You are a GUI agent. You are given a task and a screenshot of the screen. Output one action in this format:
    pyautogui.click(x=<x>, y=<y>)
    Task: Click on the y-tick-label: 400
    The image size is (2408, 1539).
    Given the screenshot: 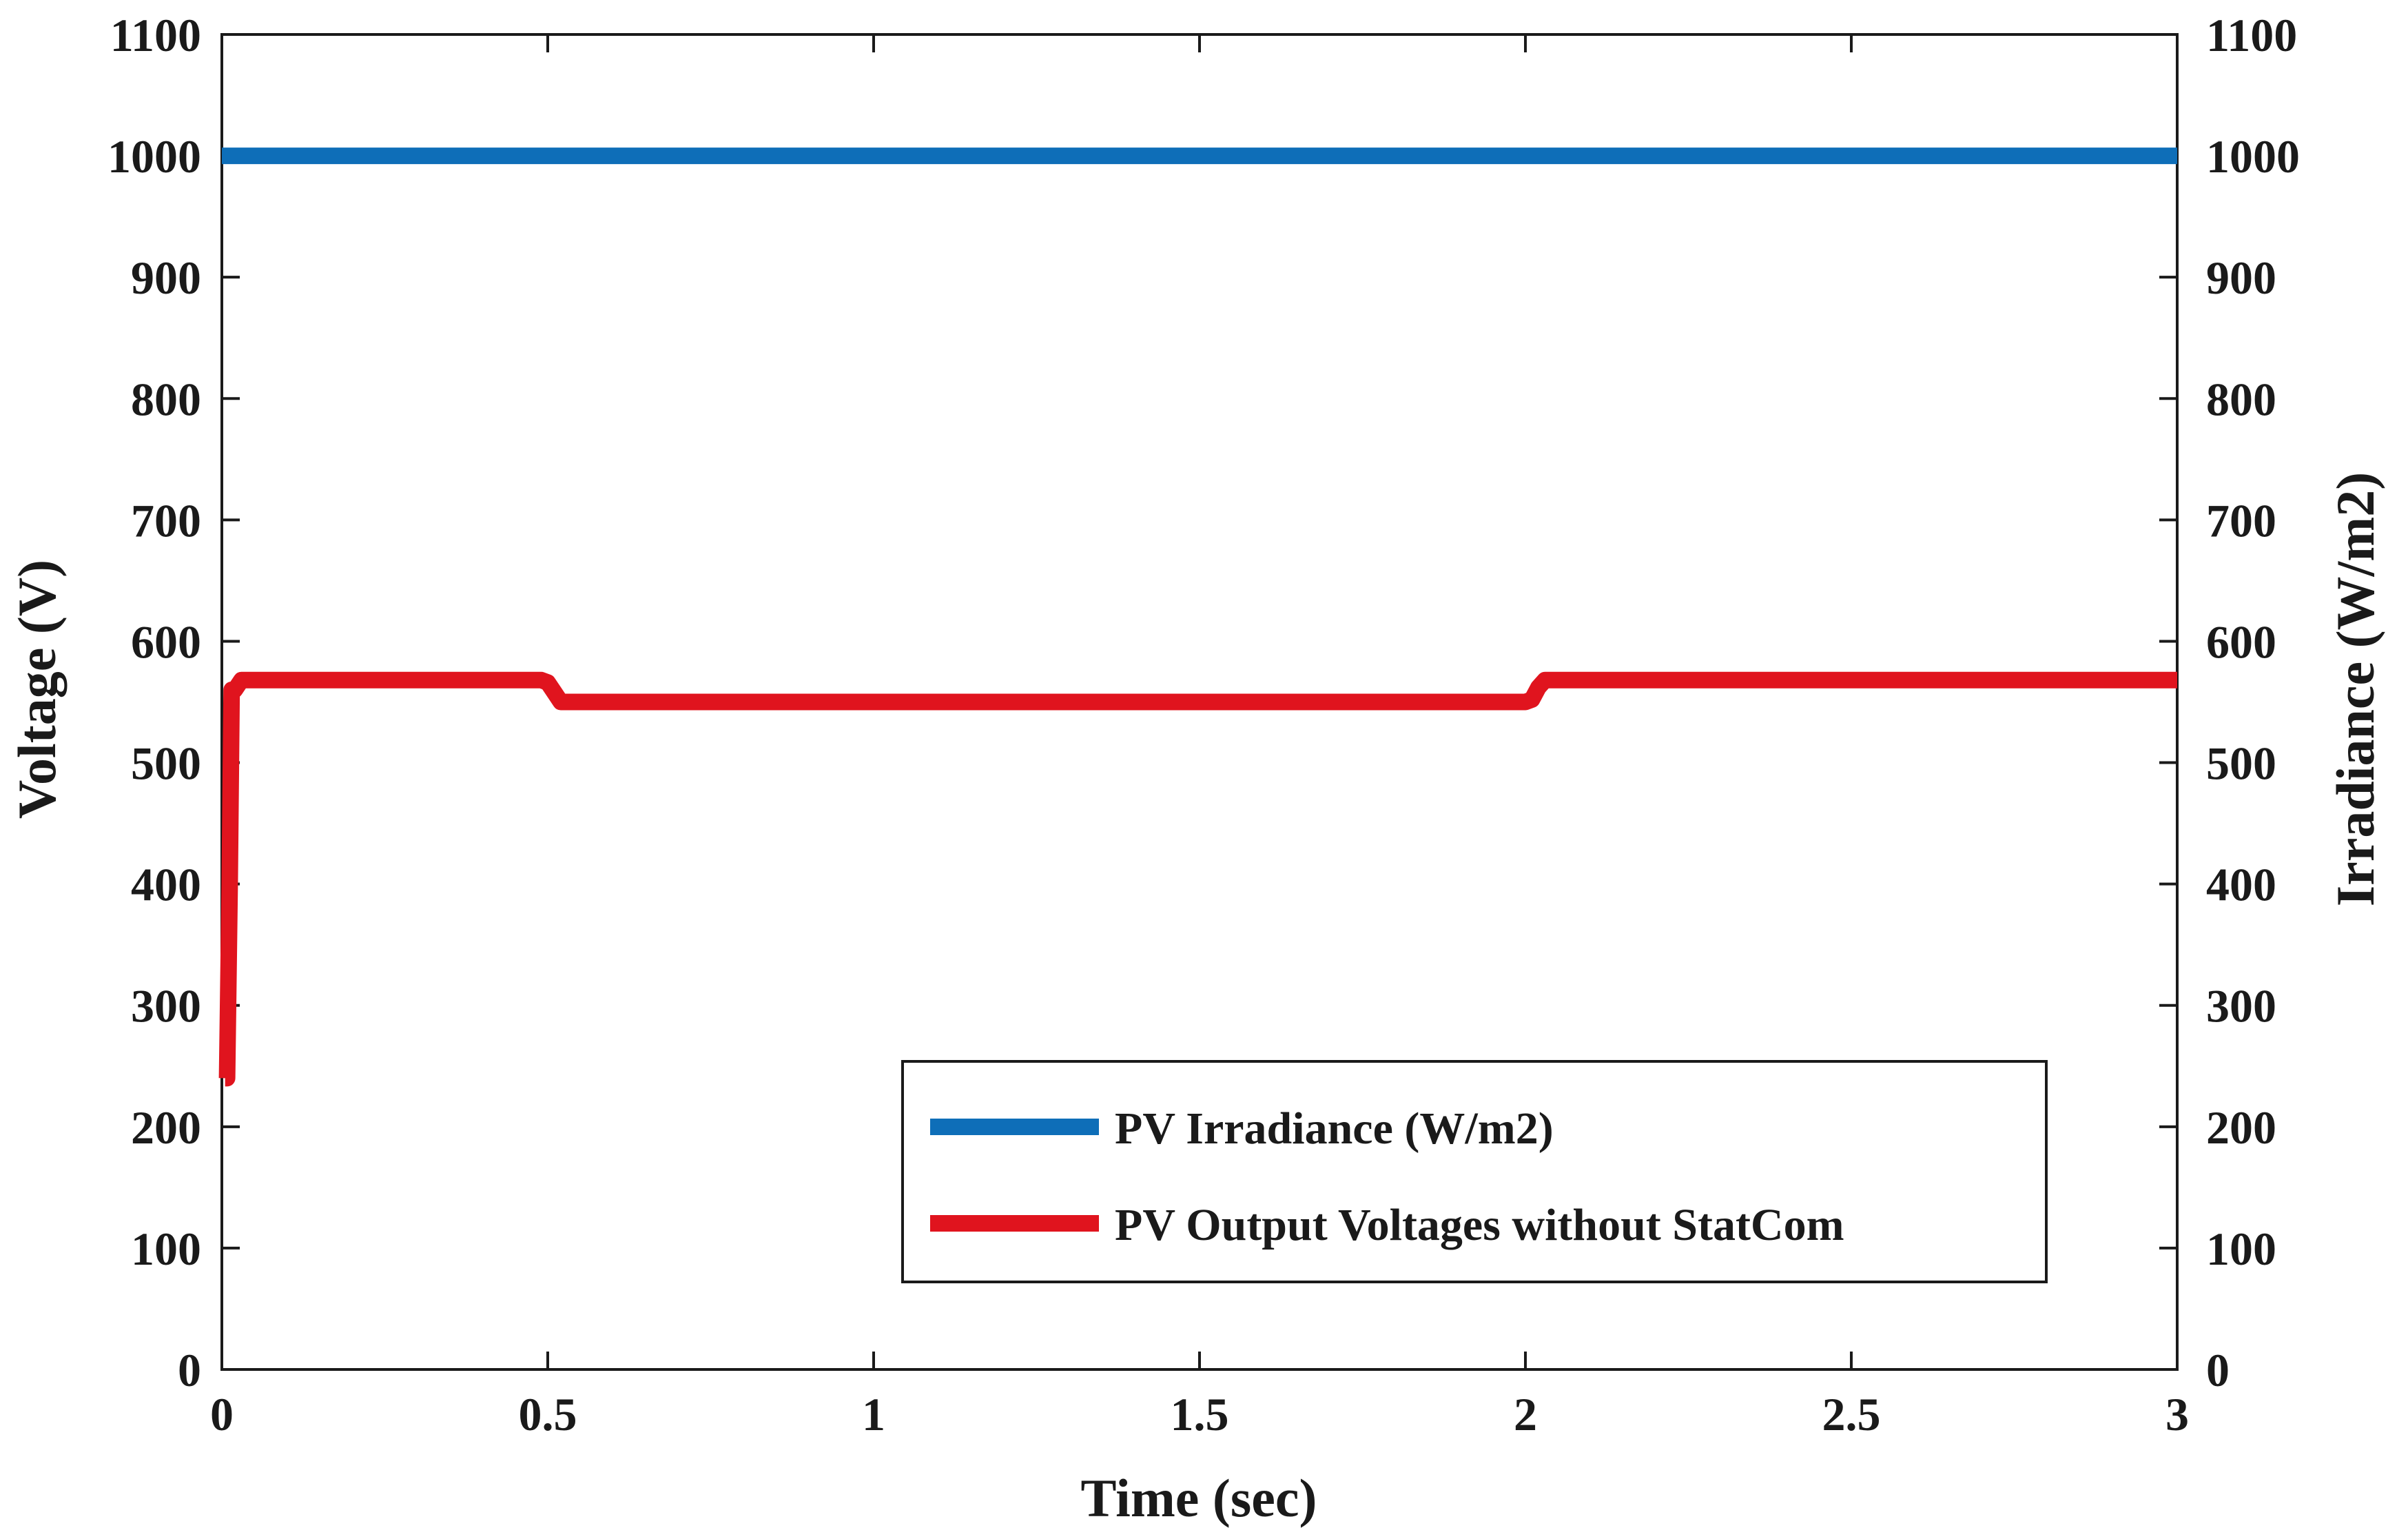 What is the action you would take?
    pyautogui.click(x=166, y=885)
    